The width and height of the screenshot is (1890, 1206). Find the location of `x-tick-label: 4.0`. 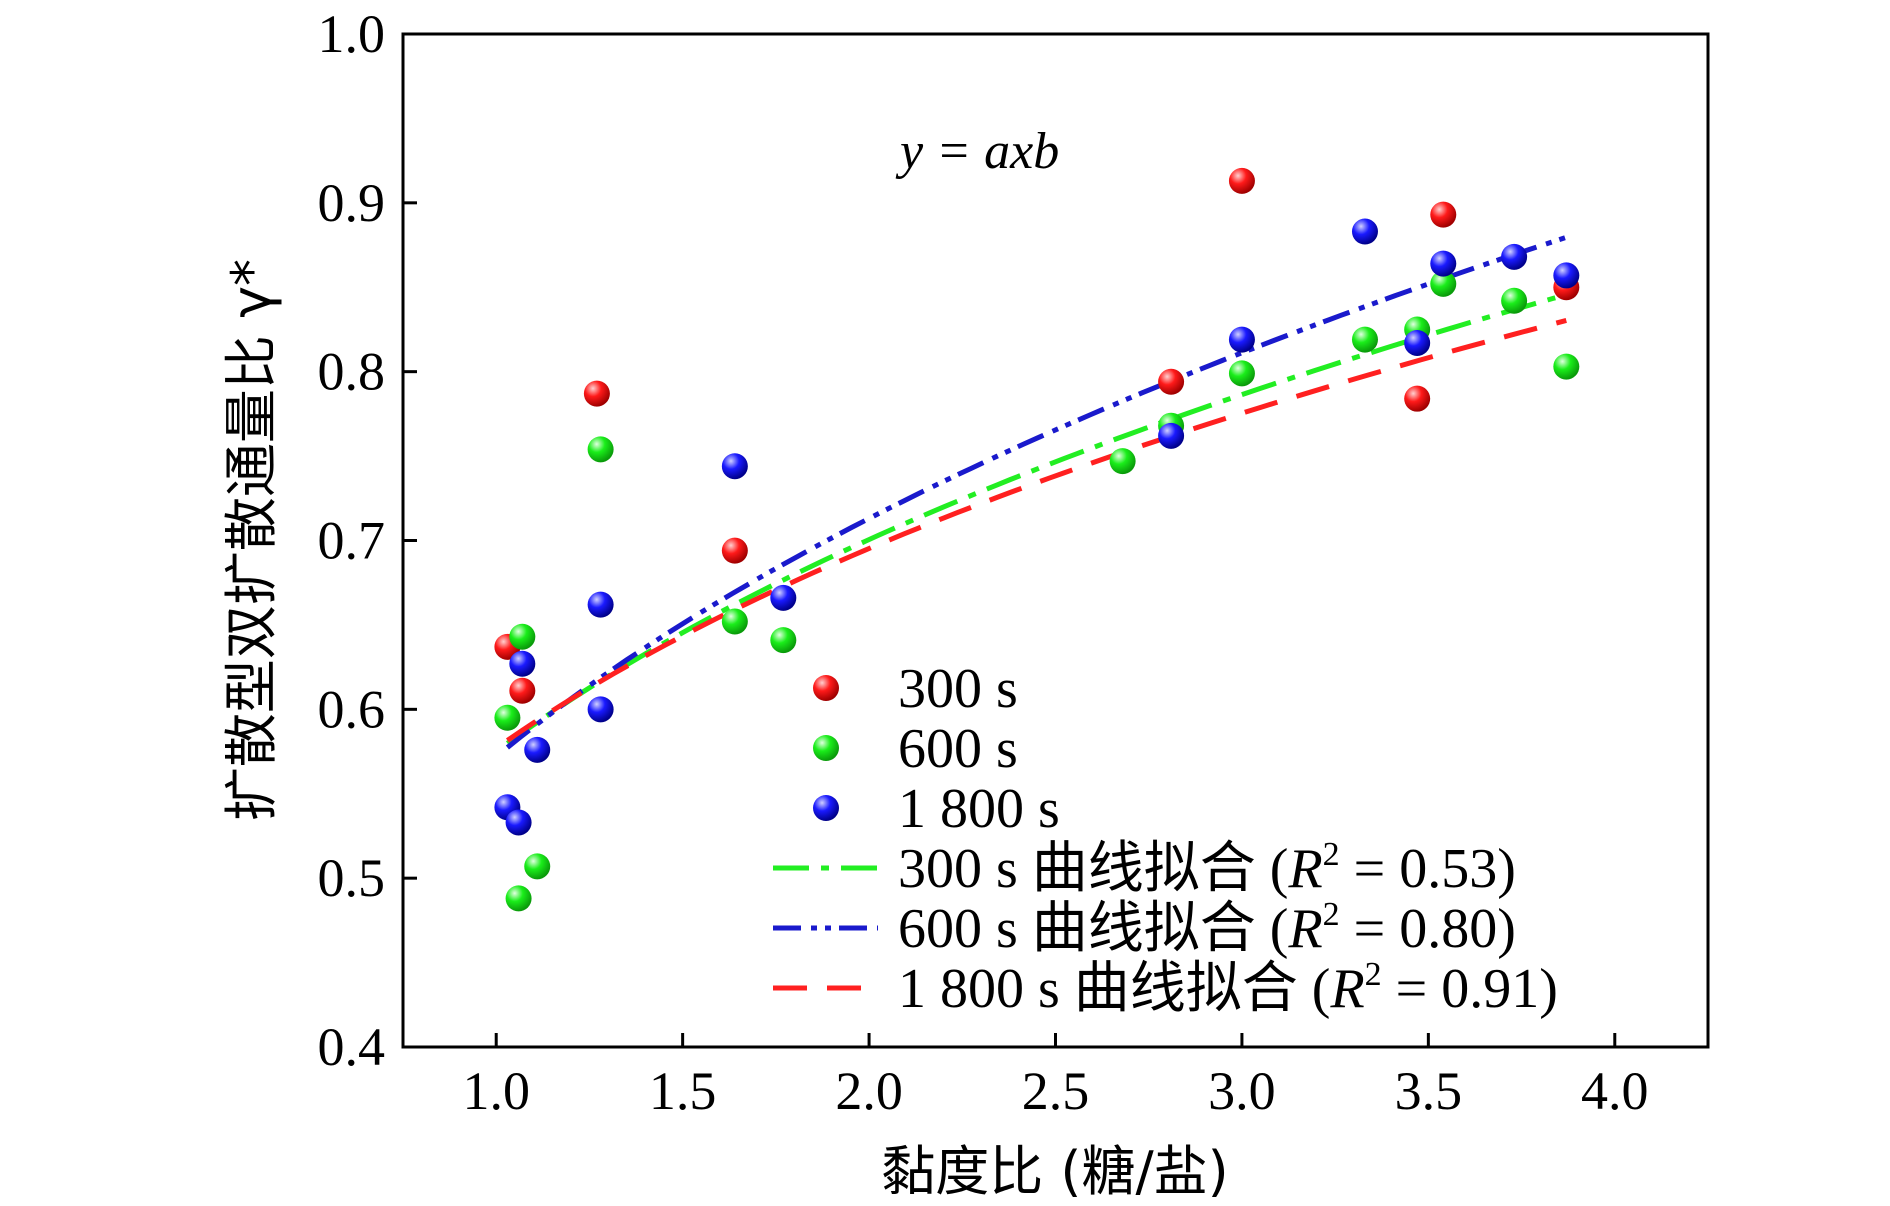

x-tick-label: 4.0 is located at coordinates (1615, 1091).